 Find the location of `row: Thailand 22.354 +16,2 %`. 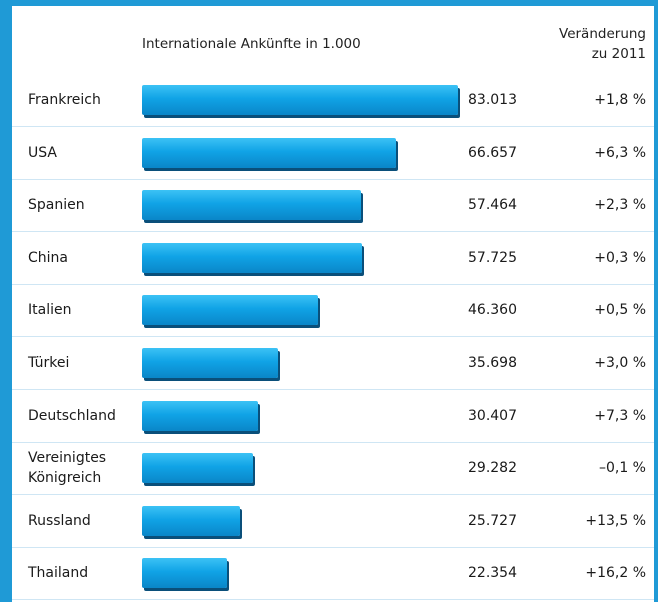

row: Thailand 22.354 +16,2 % is located at coordinates (333, 574).